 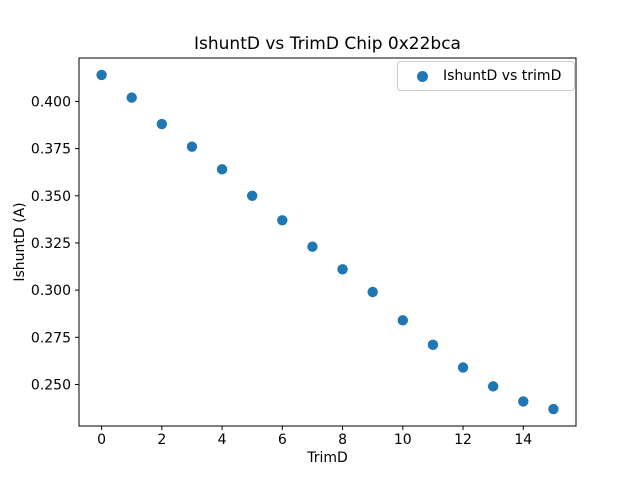 What do you see at coordinates (51, 150) in the screenshot?
I see `y-tick-label: 0.375` at bounding box center [51, 150].